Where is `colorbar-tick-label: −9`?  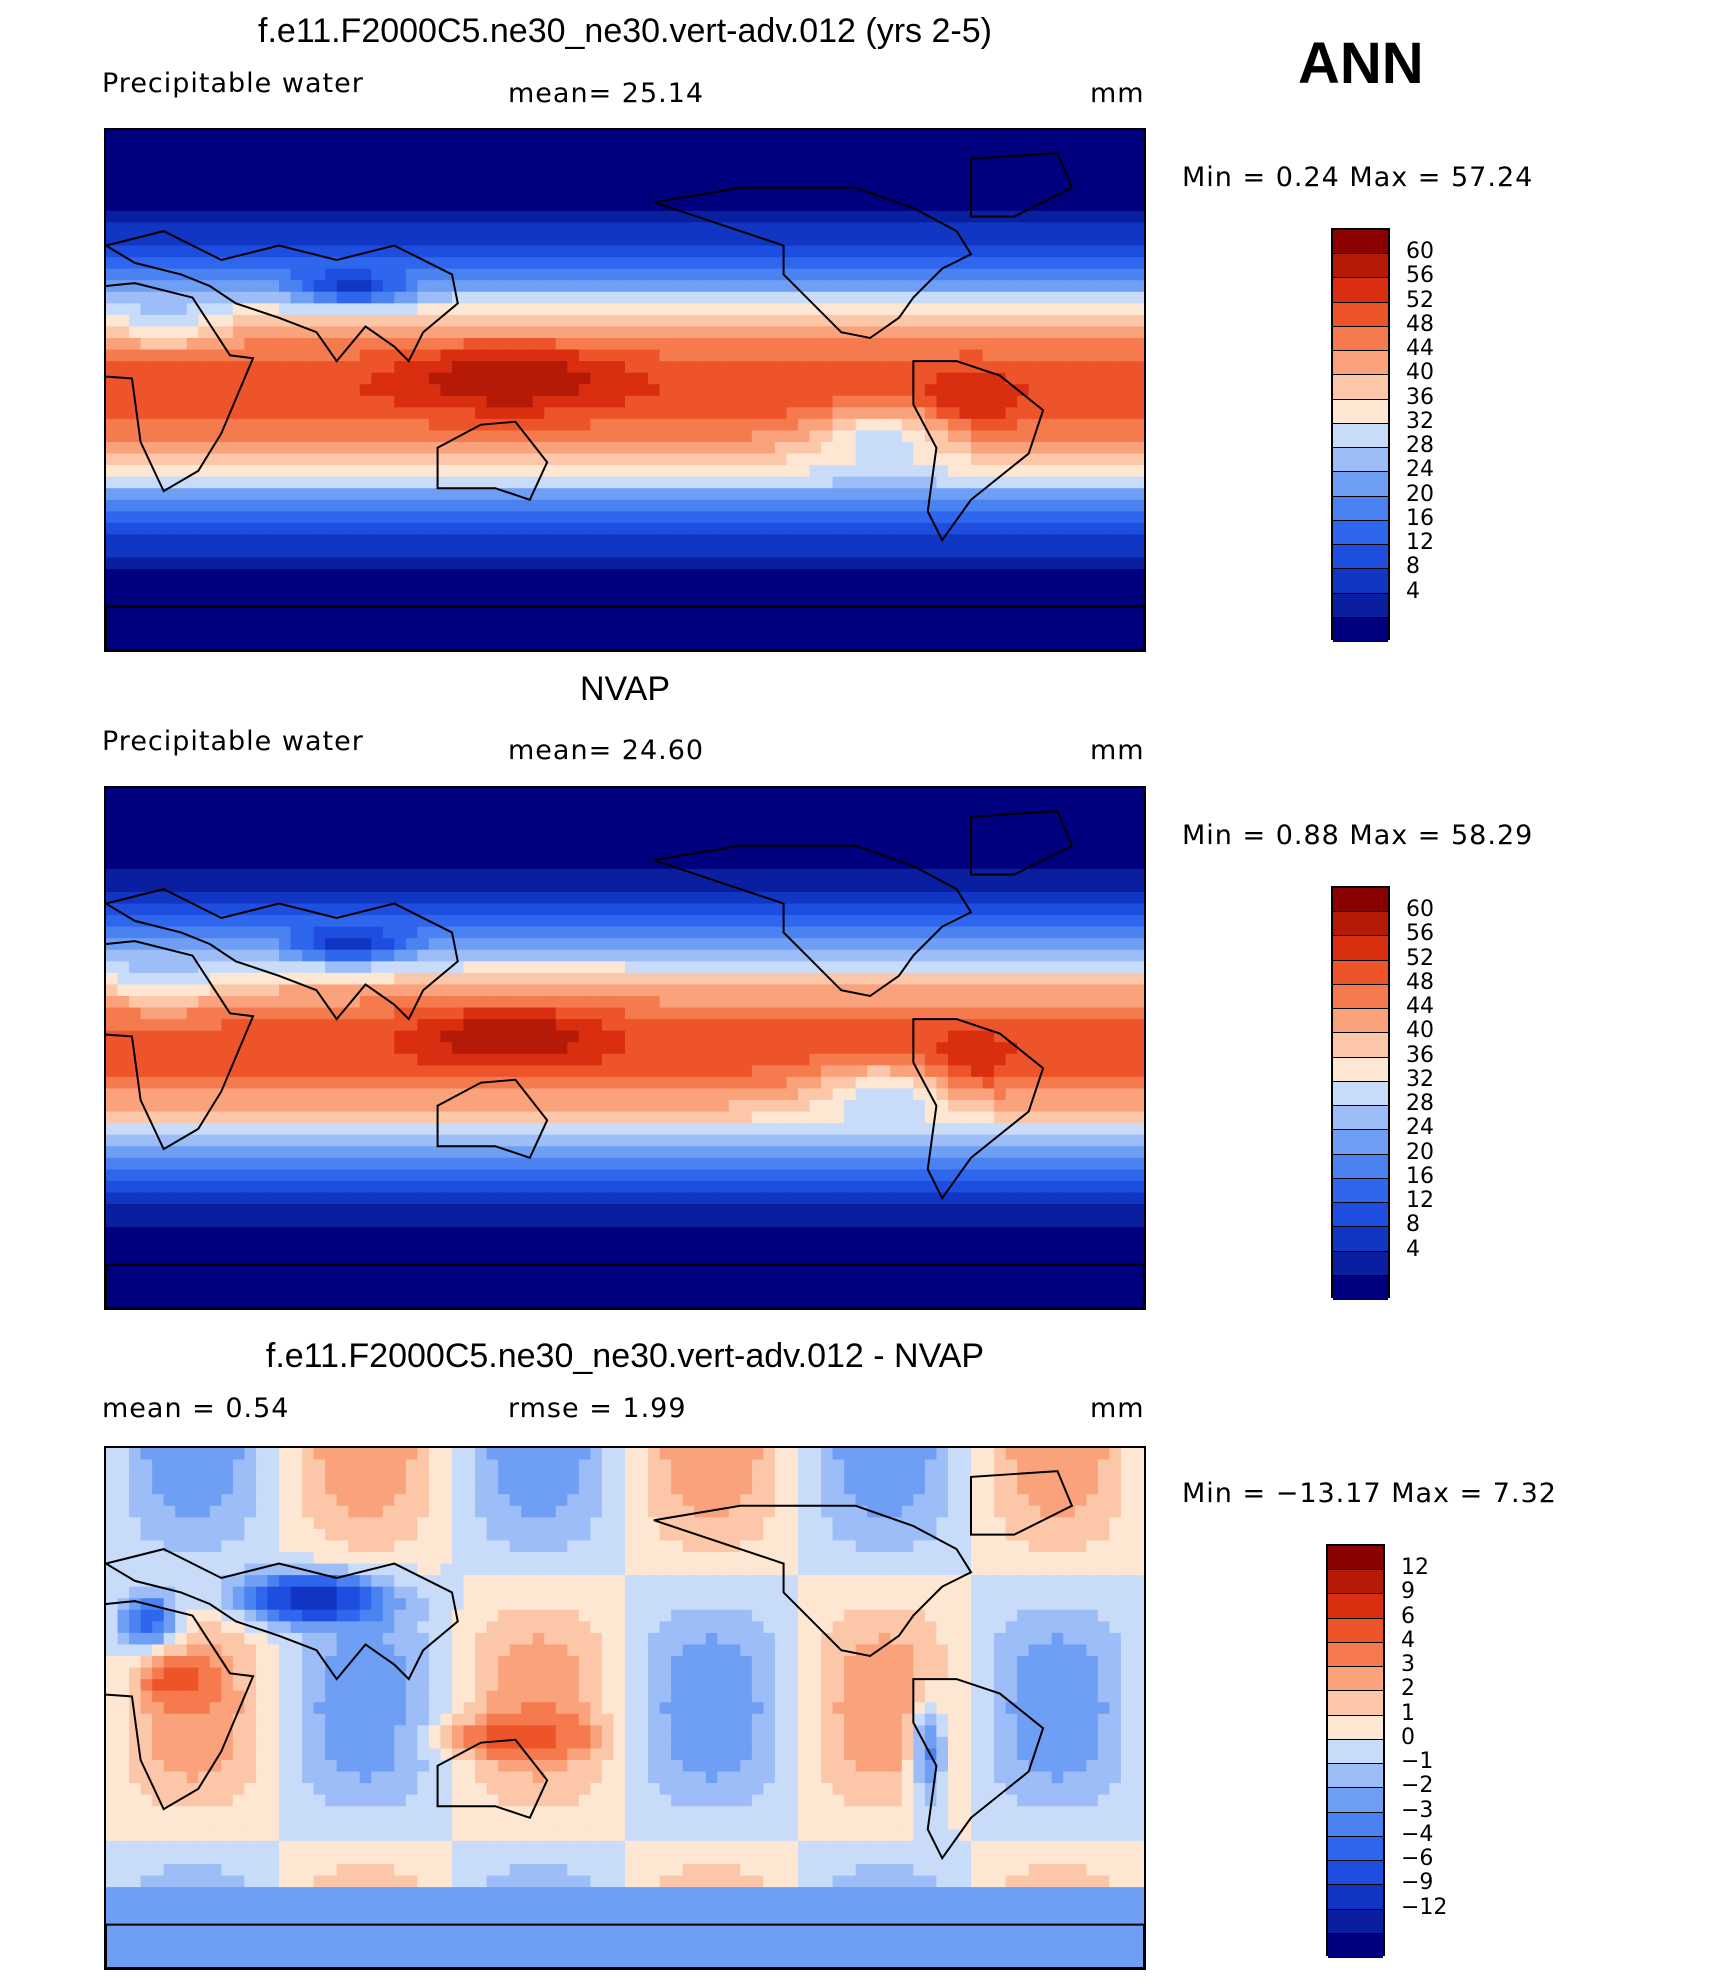 colorbar-tick-label: −9 is located at coordinates (1417, 1883).